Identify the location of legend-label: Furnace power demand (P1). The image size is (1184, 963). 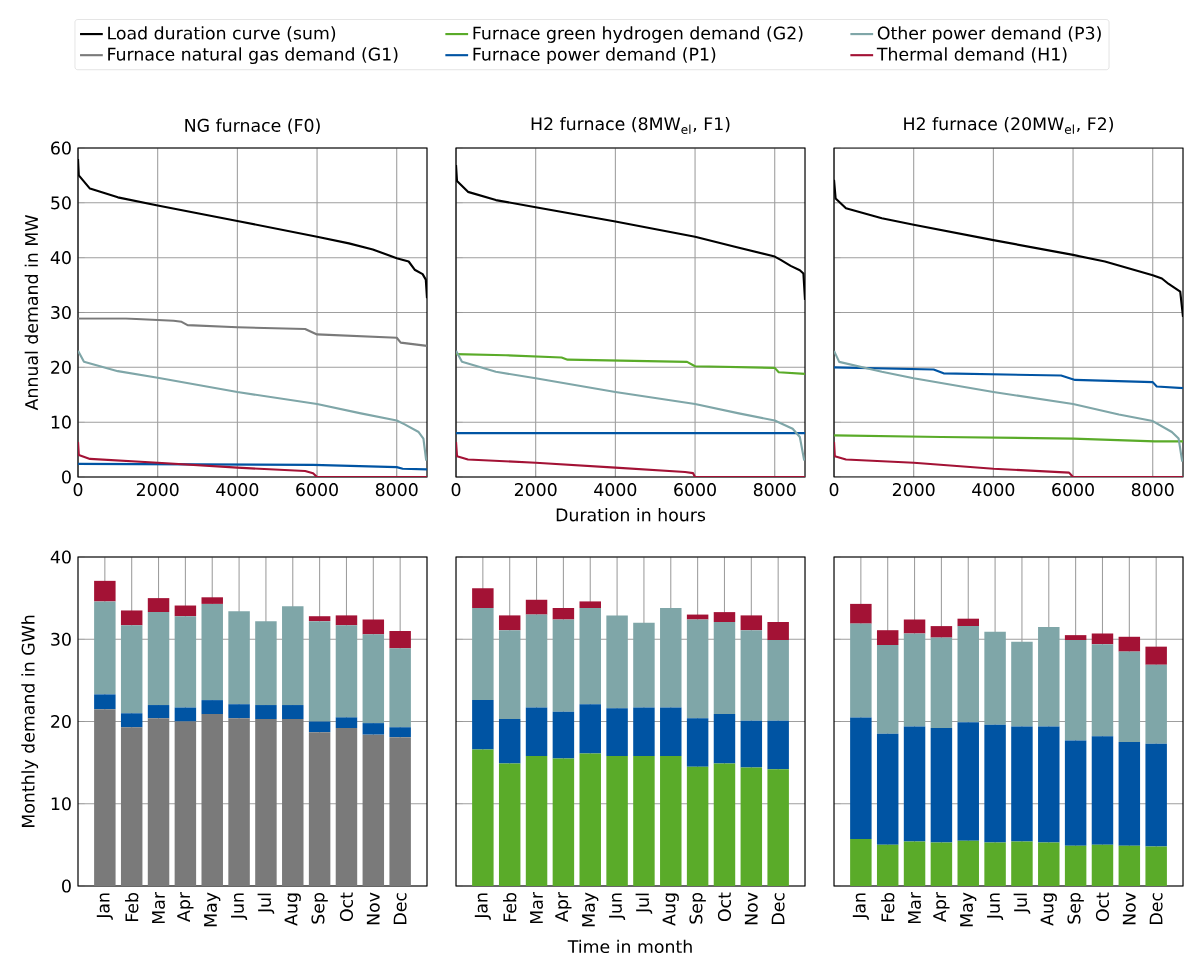
(594, 56).